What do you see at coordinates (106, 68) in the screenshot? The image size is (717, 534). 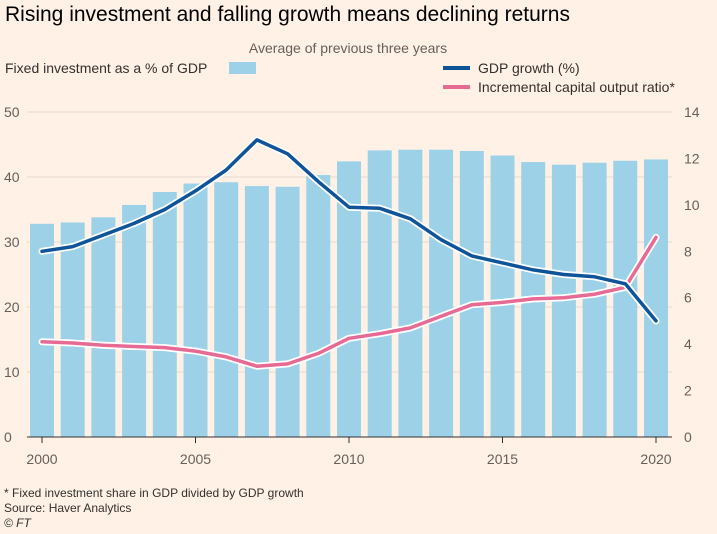 I see `legend-label-investment: Fixed investment as a % of GDP` at bounding box center [106, 68].